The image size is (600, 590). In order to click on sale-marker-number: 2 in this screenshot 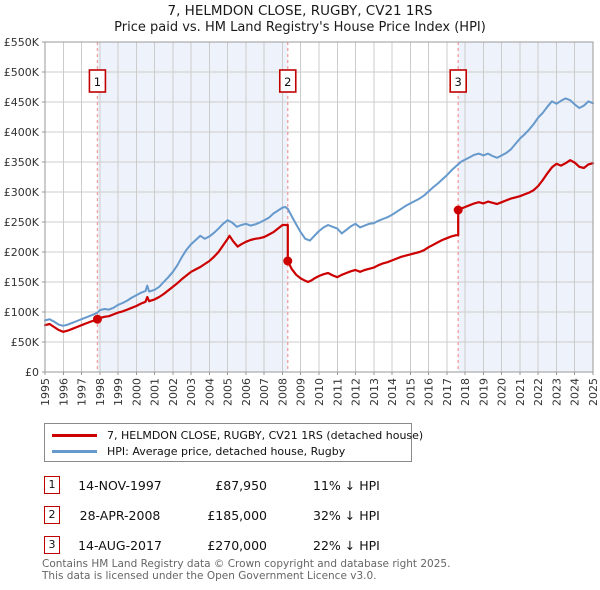, I will do `click(287, 82)`.